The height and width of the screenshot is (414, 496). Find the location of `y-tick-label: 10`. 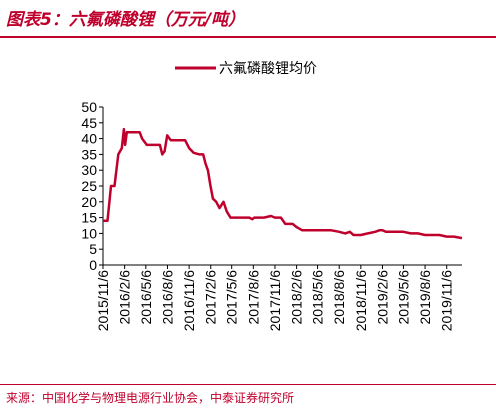

y-tick-label: 10 is located at coordinates (89, 233).